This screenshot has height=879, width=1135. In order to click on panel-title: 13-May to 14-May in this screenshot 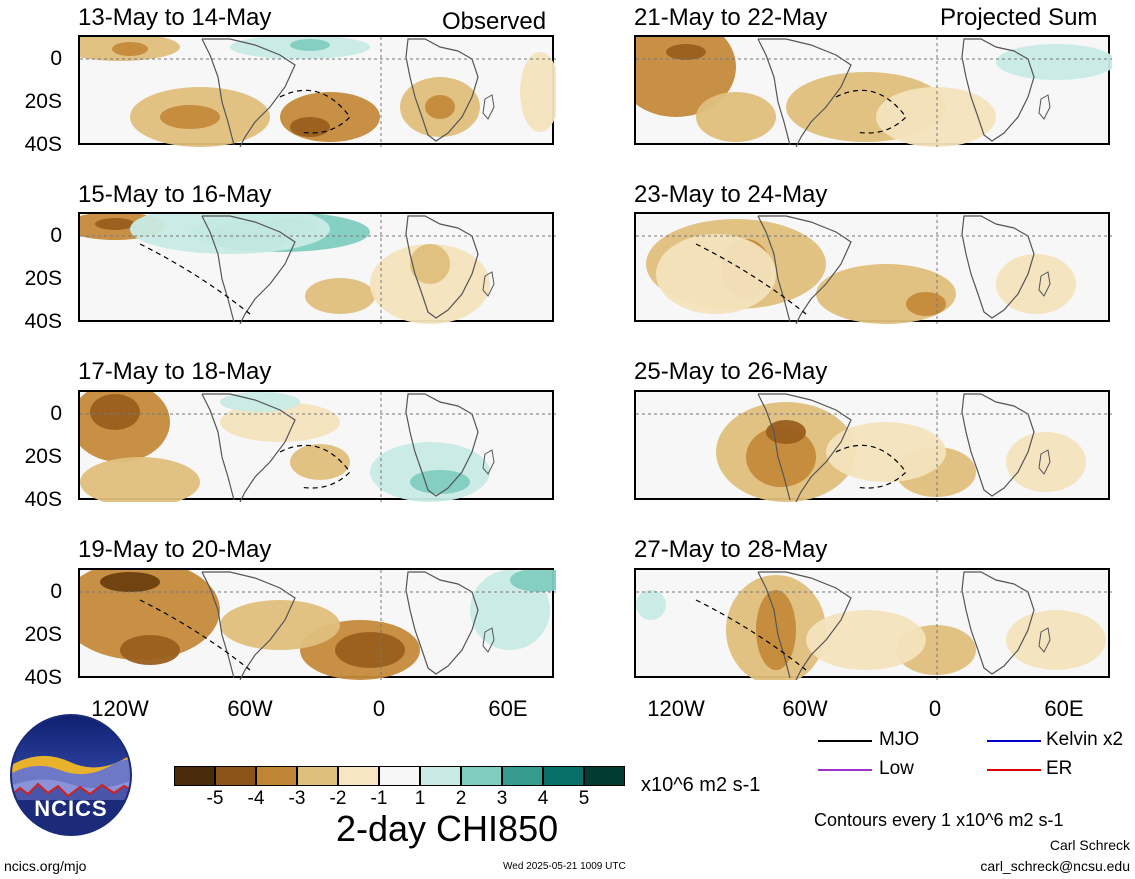, I will do `click(175, 17)`.